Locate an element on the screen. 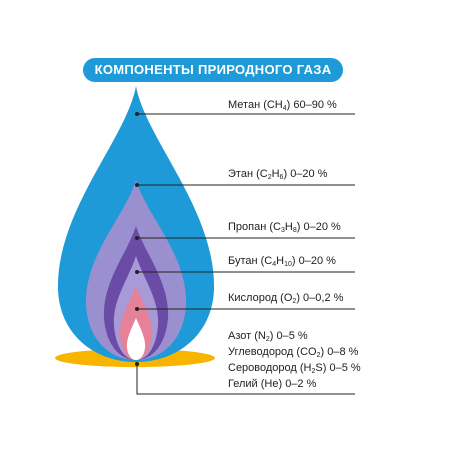  label-ethane-mid: H is located at coordinates (275, 174).